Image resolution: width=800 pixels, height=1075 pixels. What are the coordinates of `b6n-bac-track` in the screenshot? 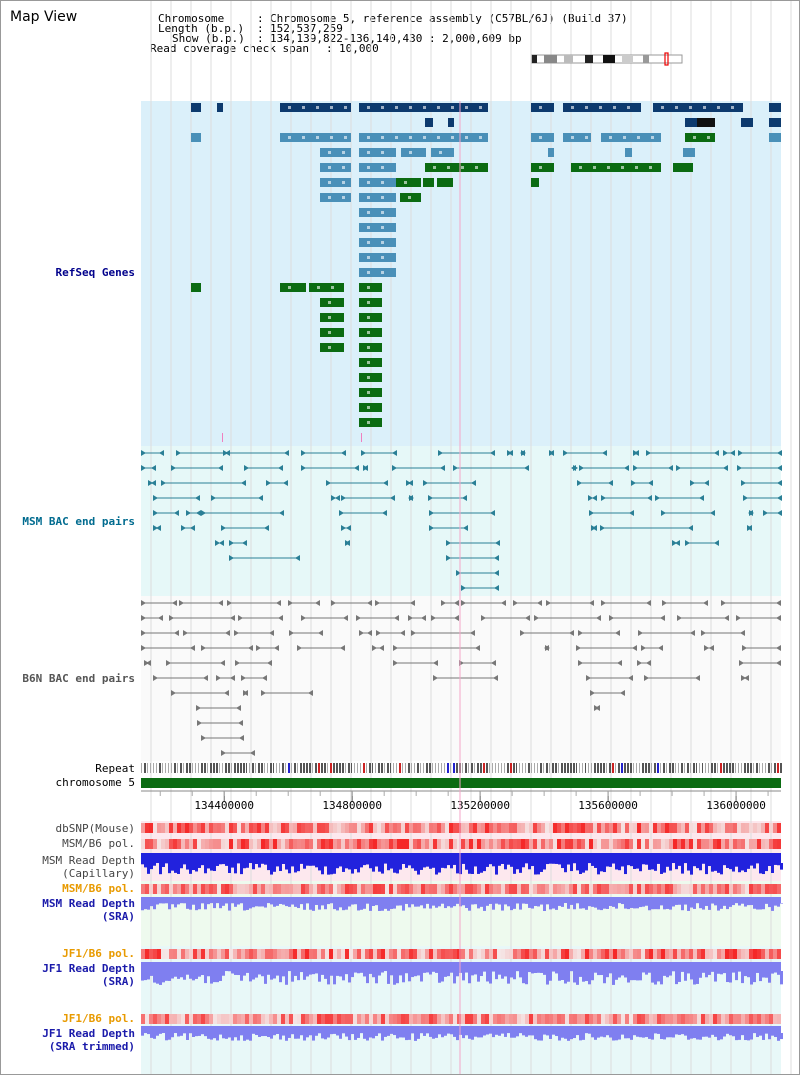 It's located at (461, 678).